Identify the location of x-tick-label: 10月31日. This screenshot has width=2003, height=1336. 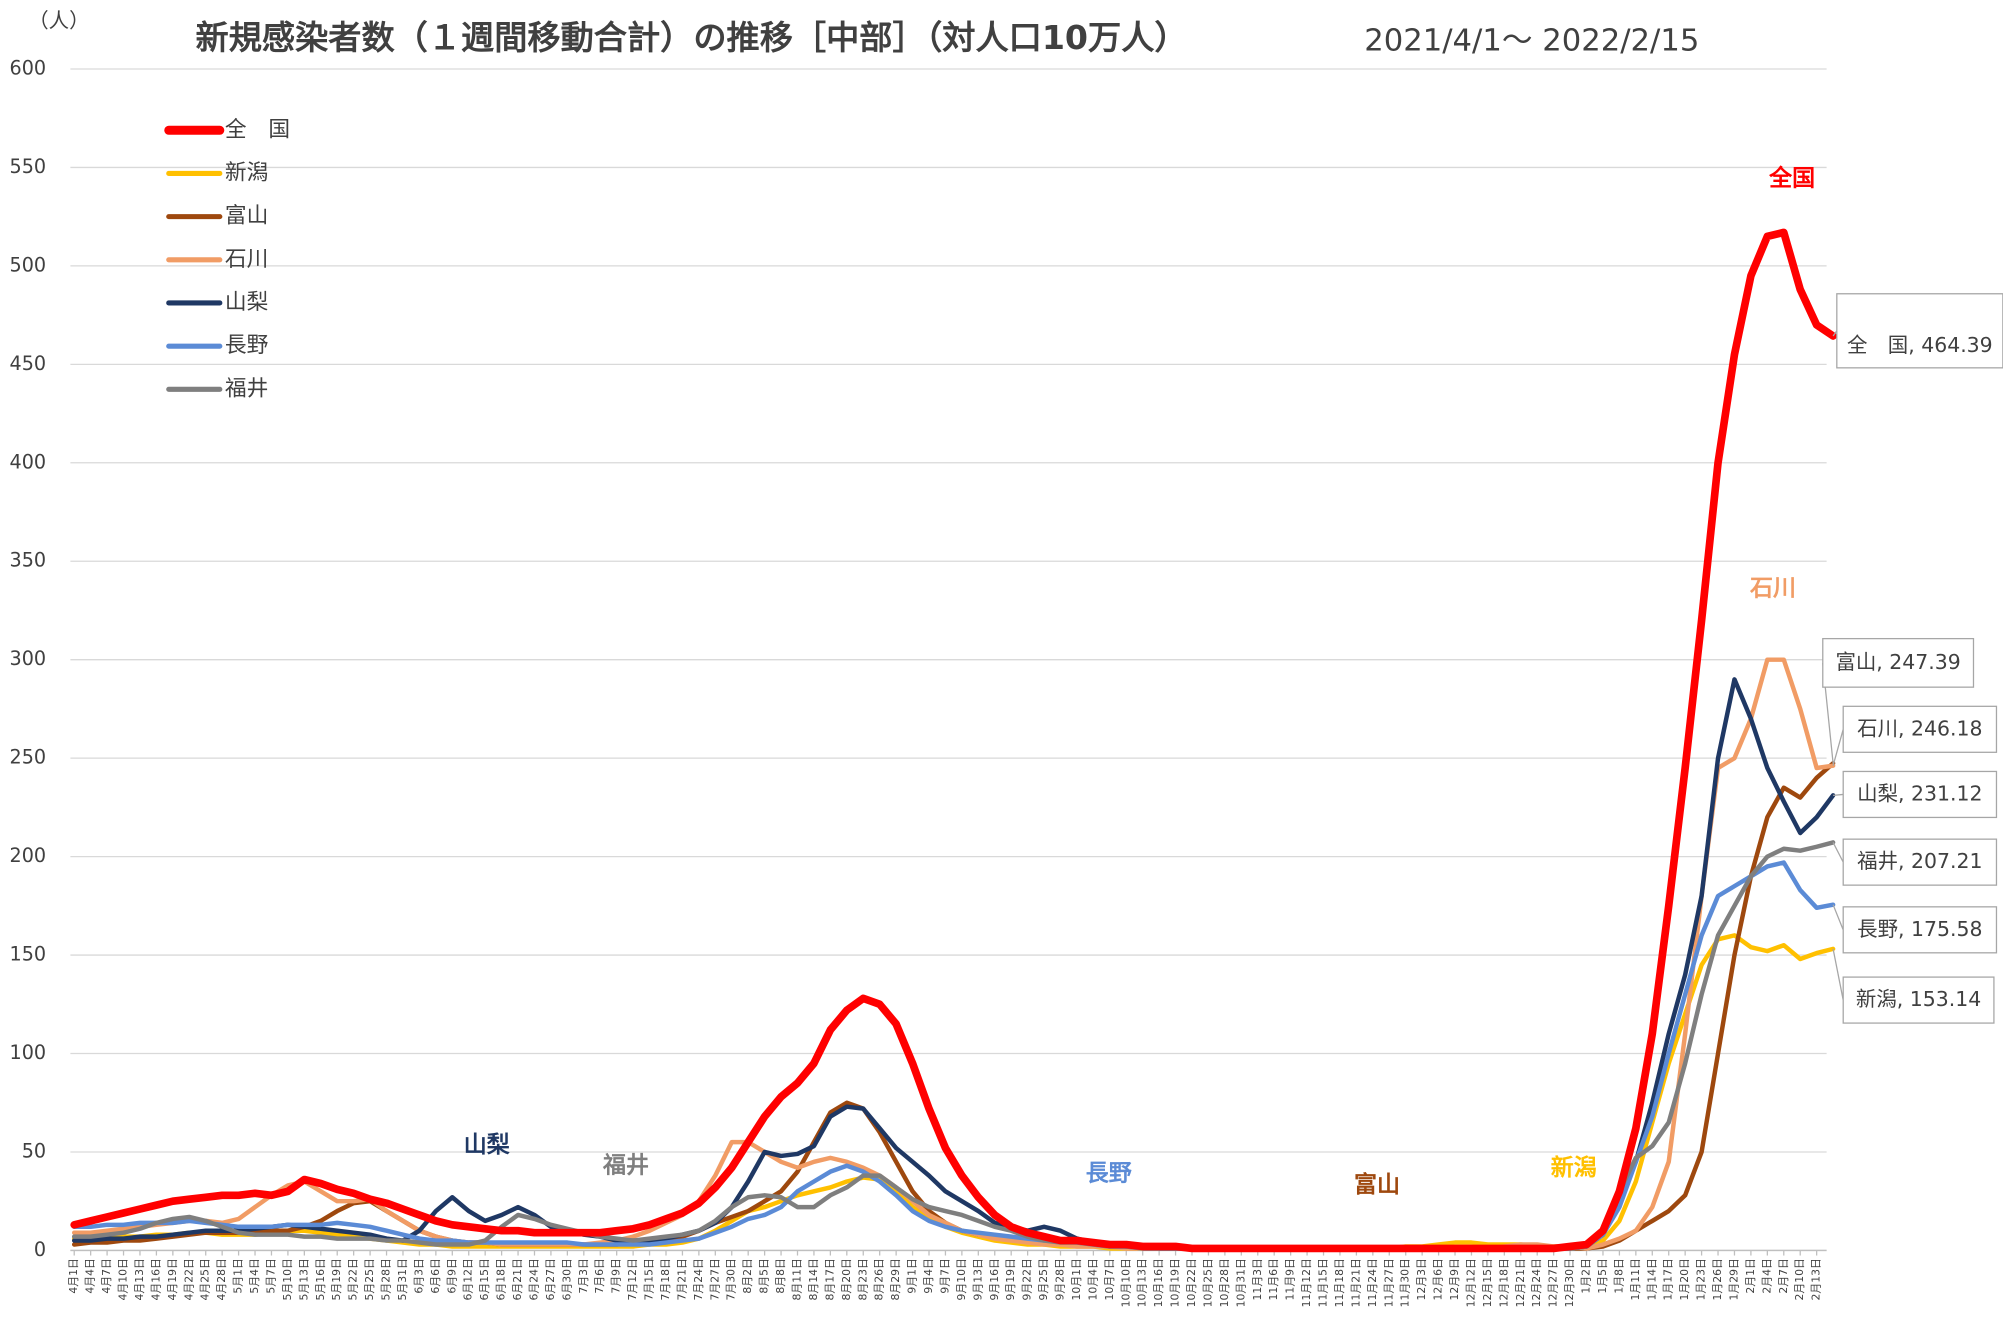
(1240, 1282).